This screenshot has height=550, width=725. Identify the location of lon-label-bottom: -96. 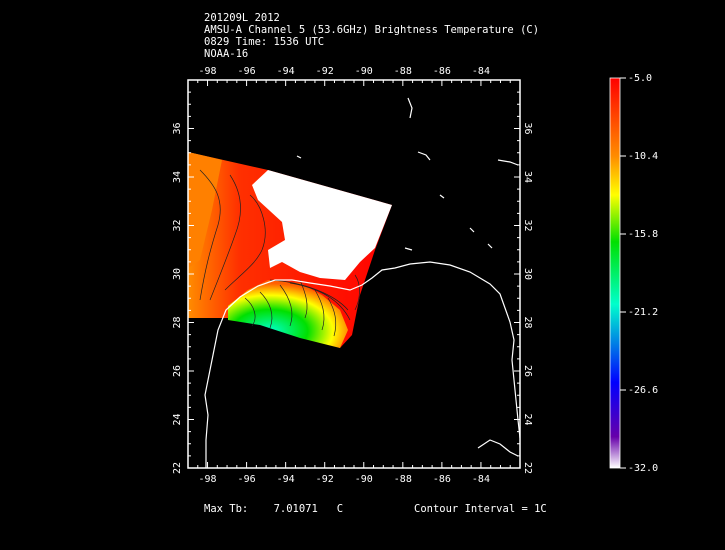
(247, 479).